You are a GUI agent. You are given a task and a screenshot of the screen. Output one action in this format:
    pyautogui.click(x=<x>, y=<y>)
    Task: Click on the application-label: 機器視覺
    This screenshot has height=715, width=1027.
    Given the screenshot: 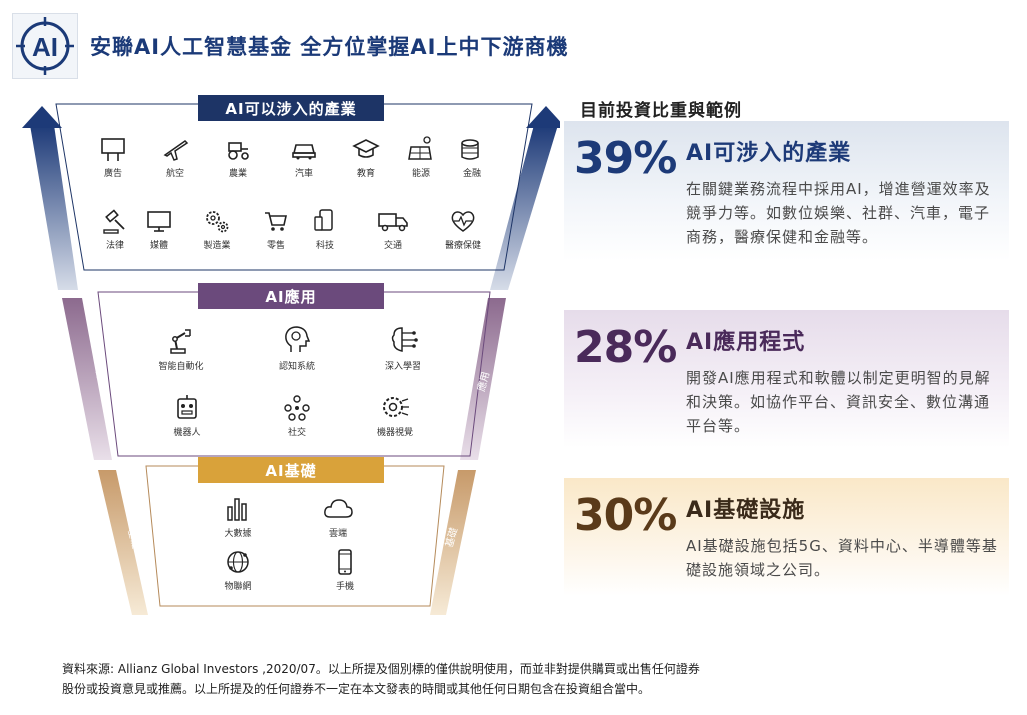 What is the action you would take?
    pyautogui.click(x=394, y=433)
    